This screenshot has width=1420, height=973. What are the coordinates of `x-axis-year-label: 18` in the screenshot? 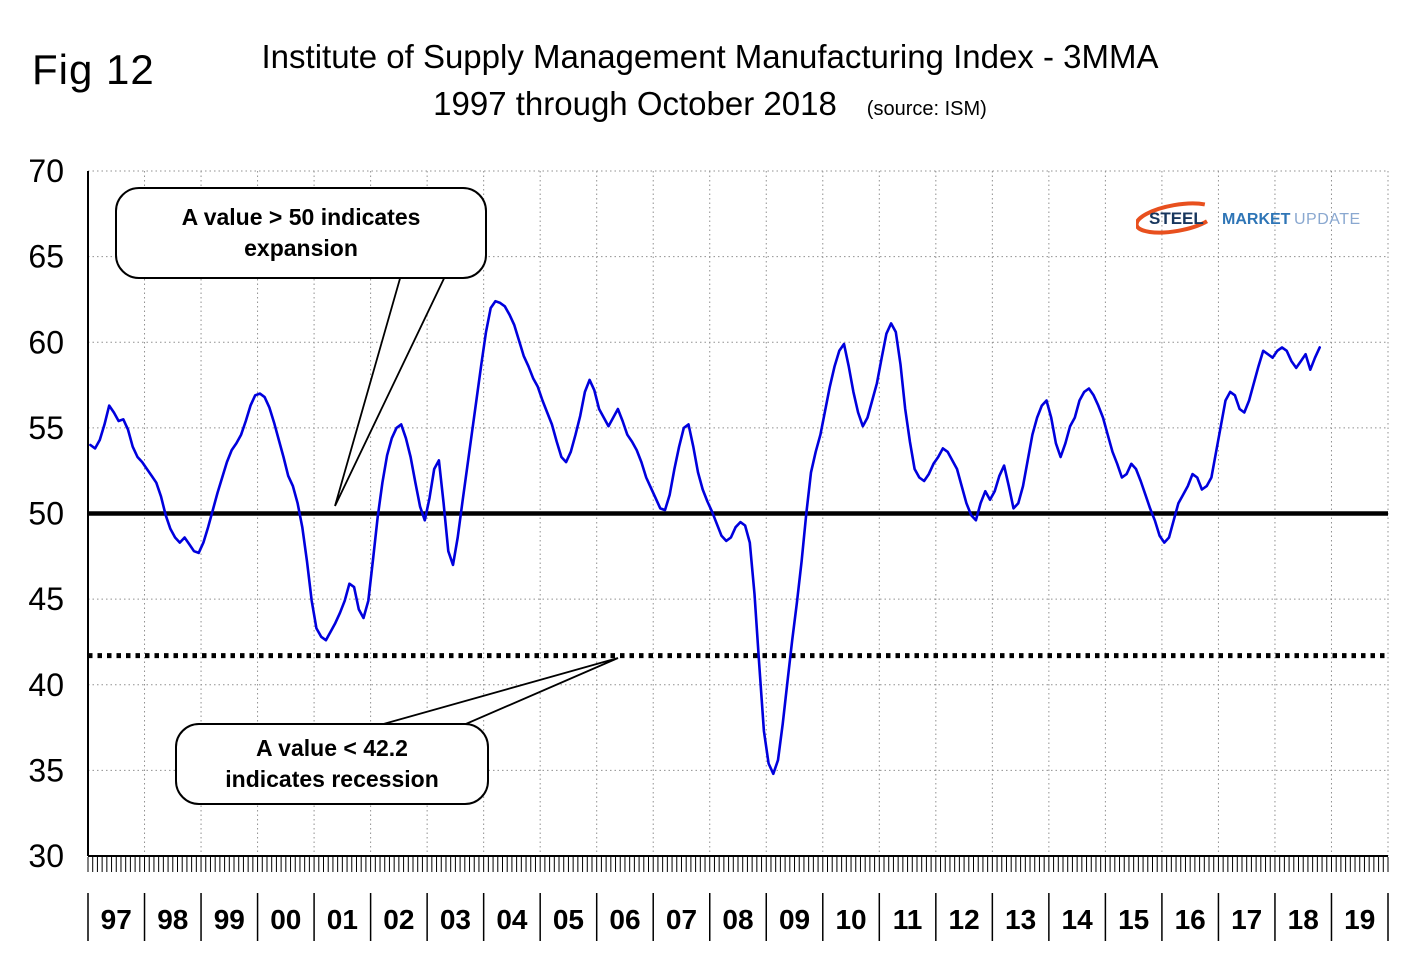 It's located at (1303, 919).